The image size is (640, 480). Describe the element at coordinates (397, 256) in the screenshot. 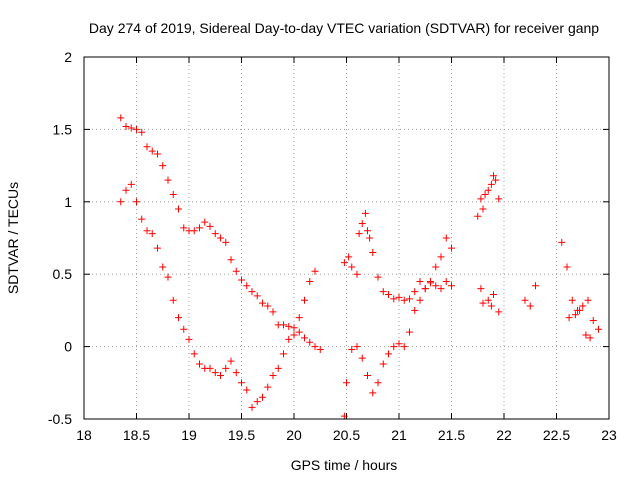

I see `series-track-mid-upper` at that location.